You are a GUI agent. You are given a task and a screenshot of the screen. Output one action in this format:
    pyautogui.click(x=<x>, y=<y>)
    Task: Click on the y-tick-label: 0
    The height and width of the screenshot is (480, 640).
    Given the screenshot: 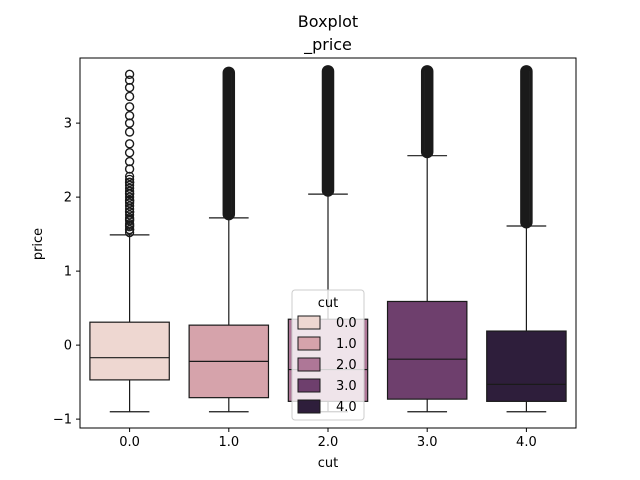 What is the action you would take?
    pyautogui.click(x=68, y=346)
    